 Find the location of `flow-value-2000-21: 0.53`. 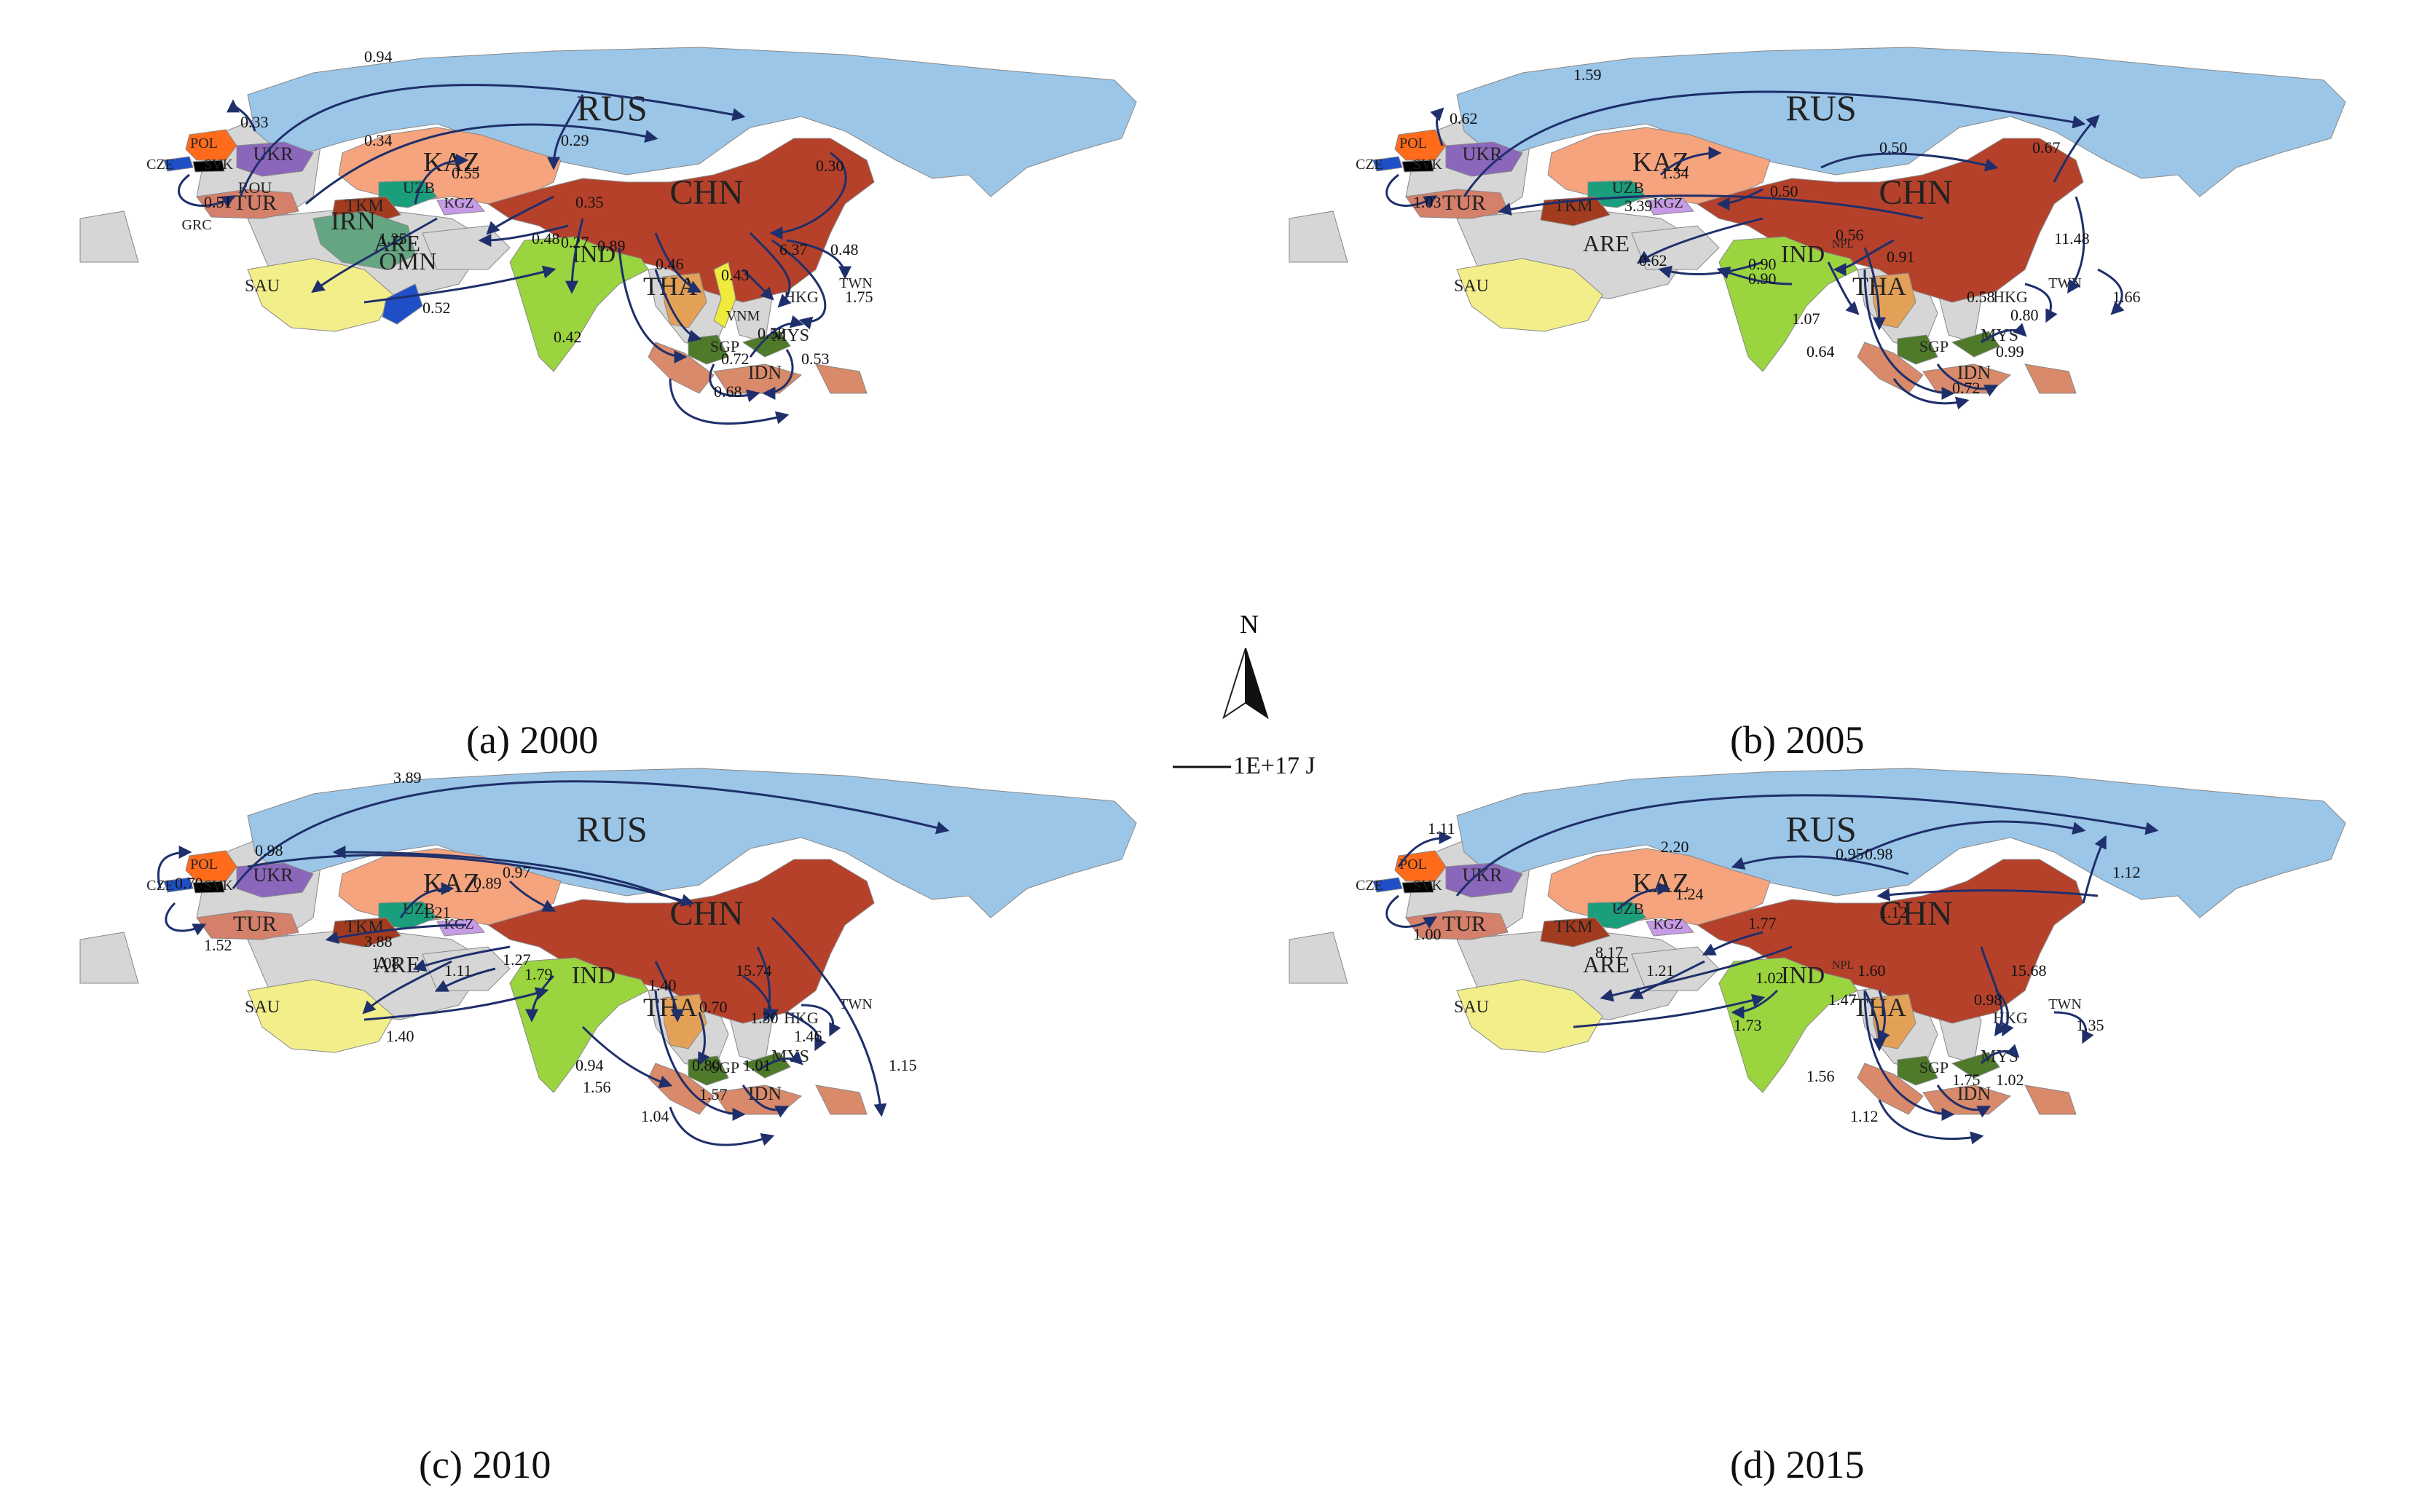

flow-value-2000-21: 0.53 is located at coordinates (816, 359).